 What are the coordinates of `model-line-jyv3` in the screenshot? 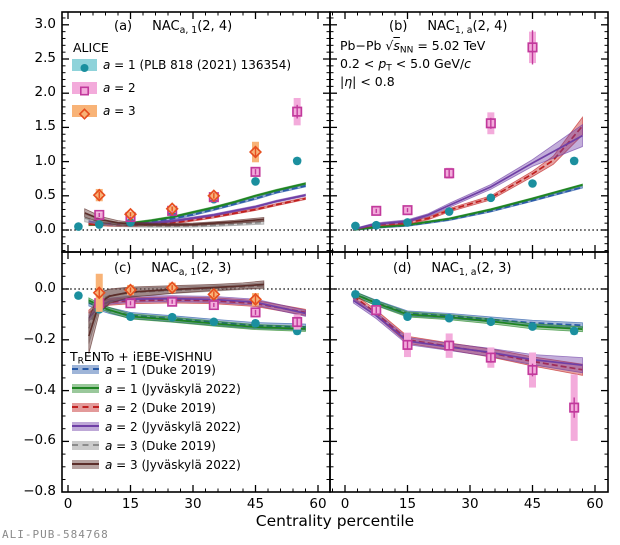 It's located at (174, 219).